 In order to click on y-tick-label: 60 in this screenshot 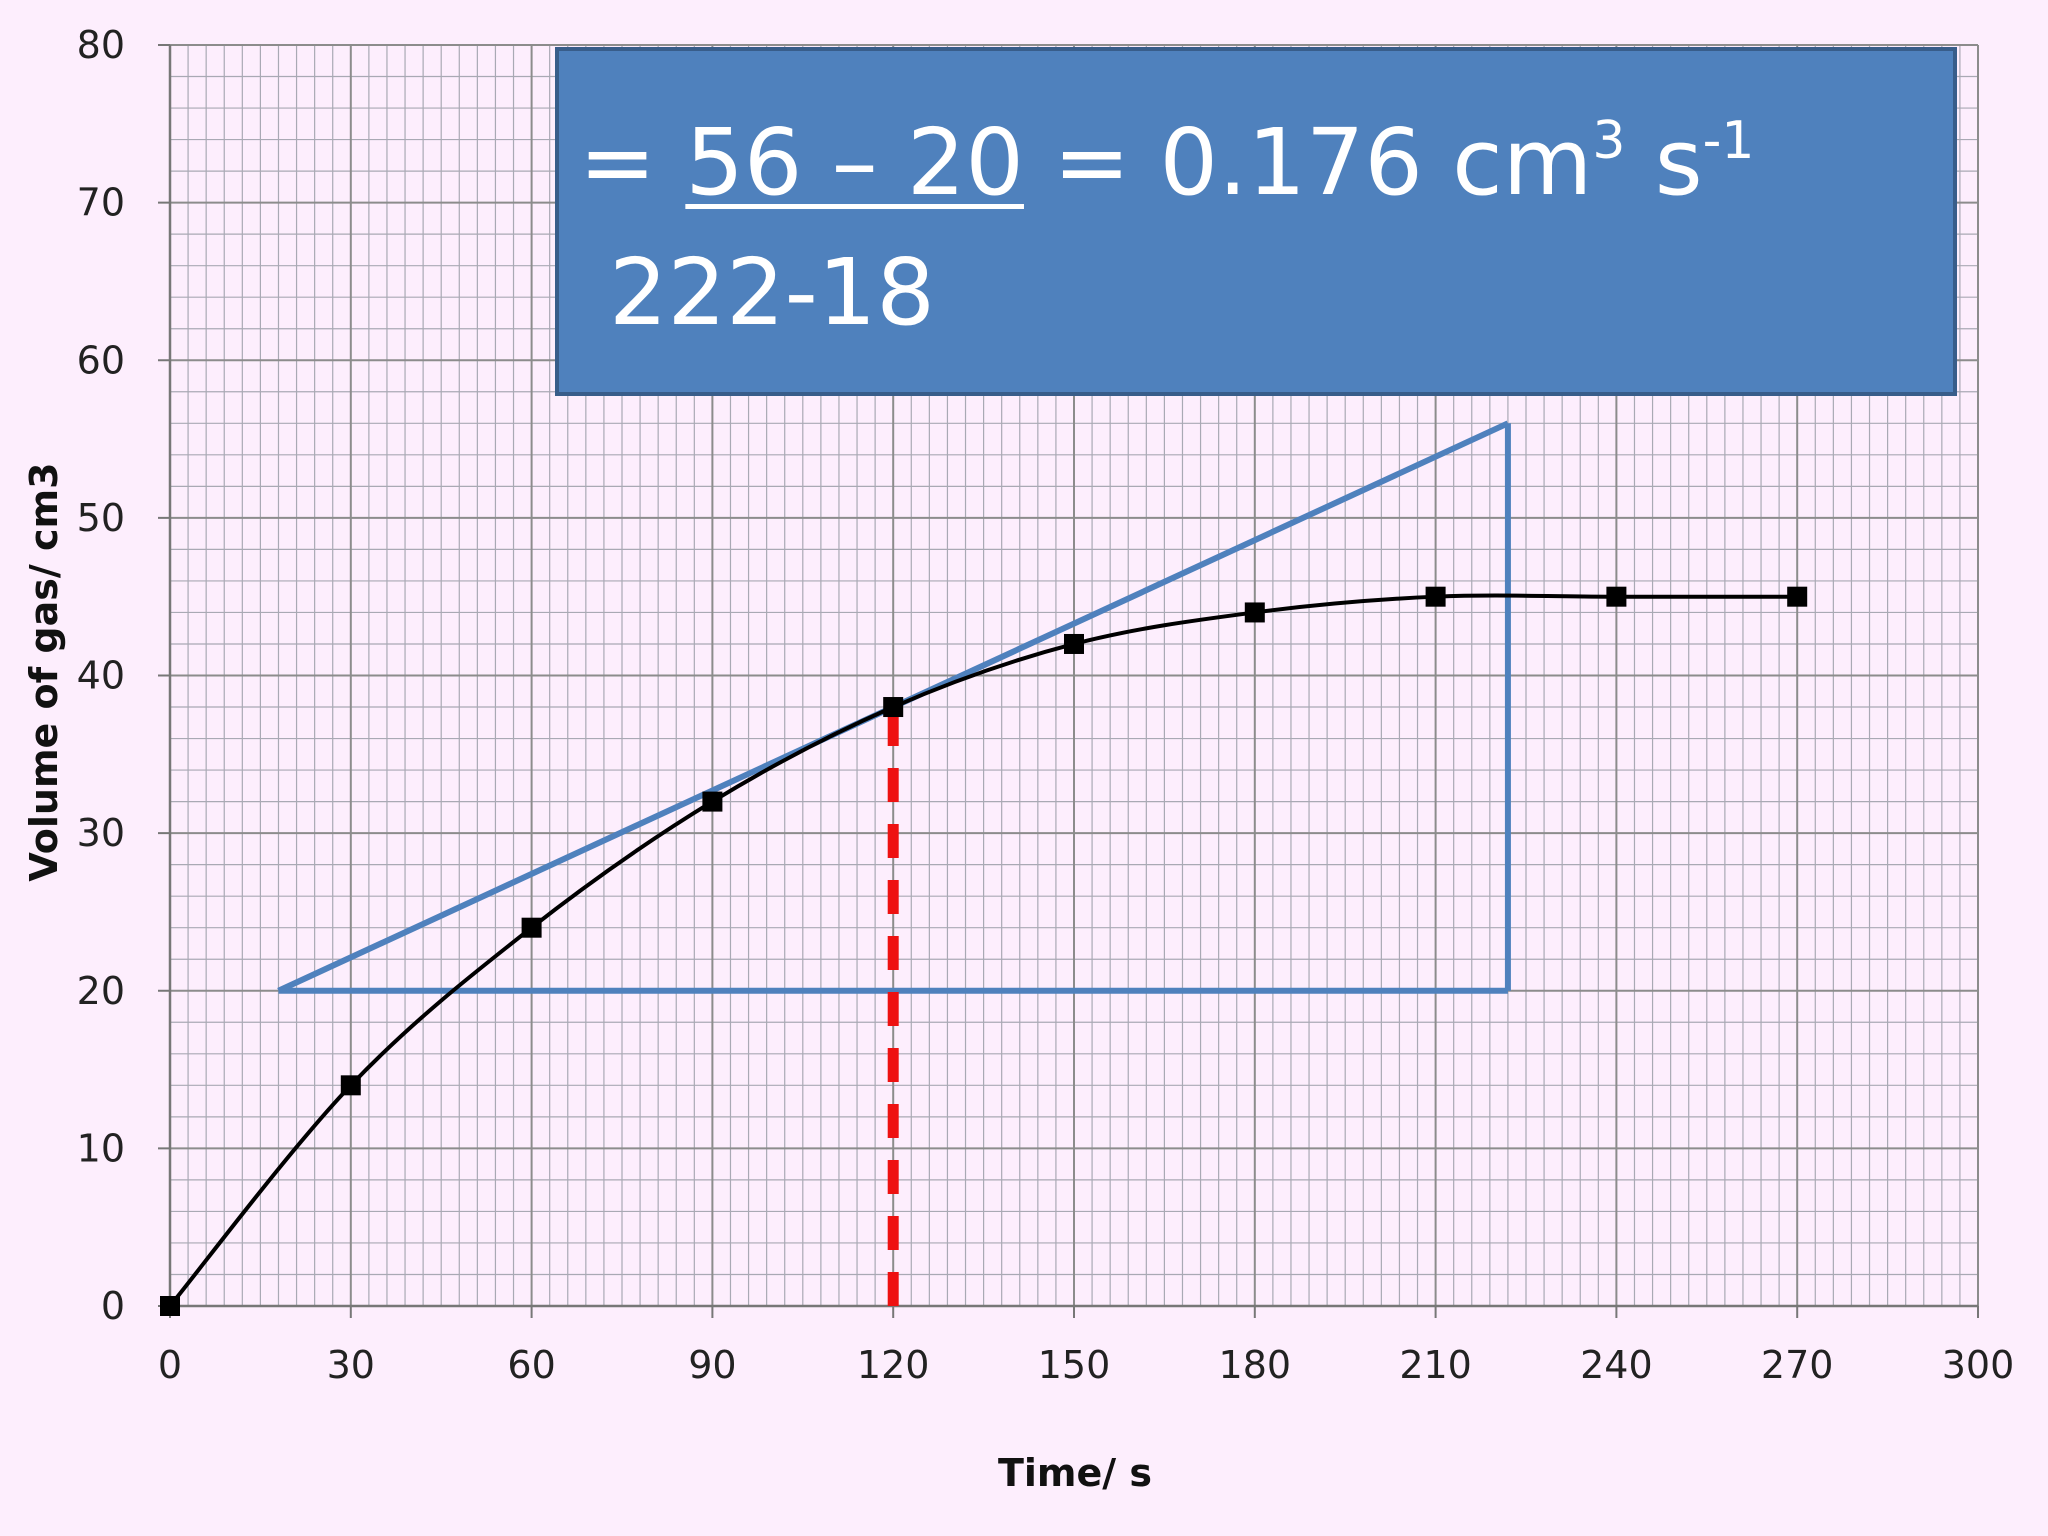, I will do `click(101, 360)`.